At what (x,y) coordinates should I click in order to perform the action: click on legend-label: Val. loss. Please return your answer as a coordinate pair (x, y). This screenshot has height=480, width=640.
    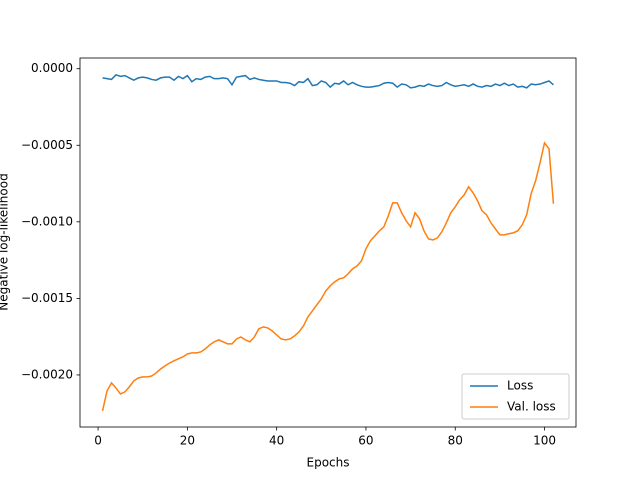
    Looking at the image, I should click on (531, 407).